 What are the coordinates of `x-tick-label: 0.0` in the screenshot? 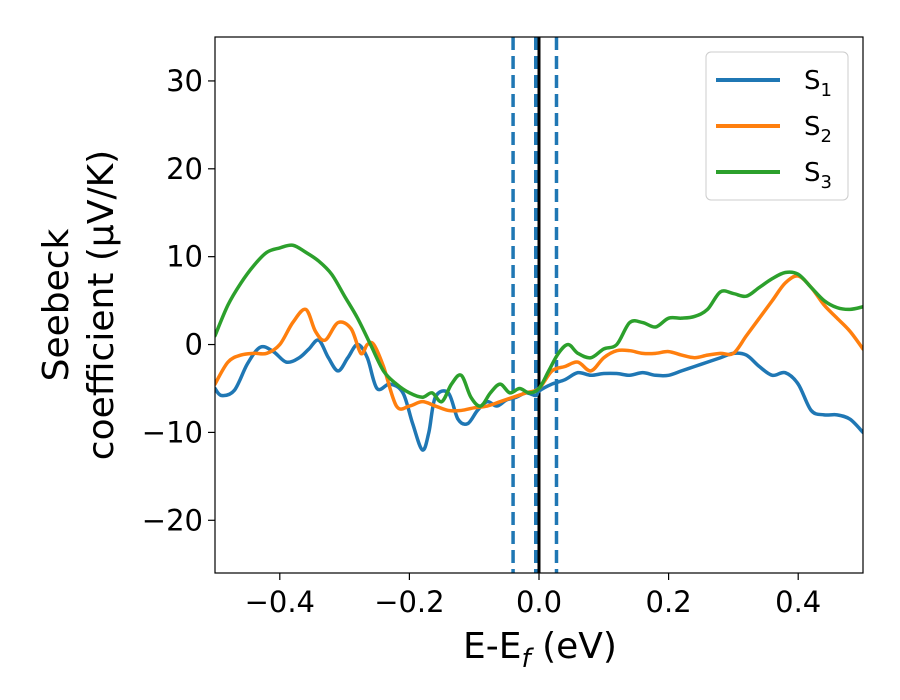 It's located at (539, 602).